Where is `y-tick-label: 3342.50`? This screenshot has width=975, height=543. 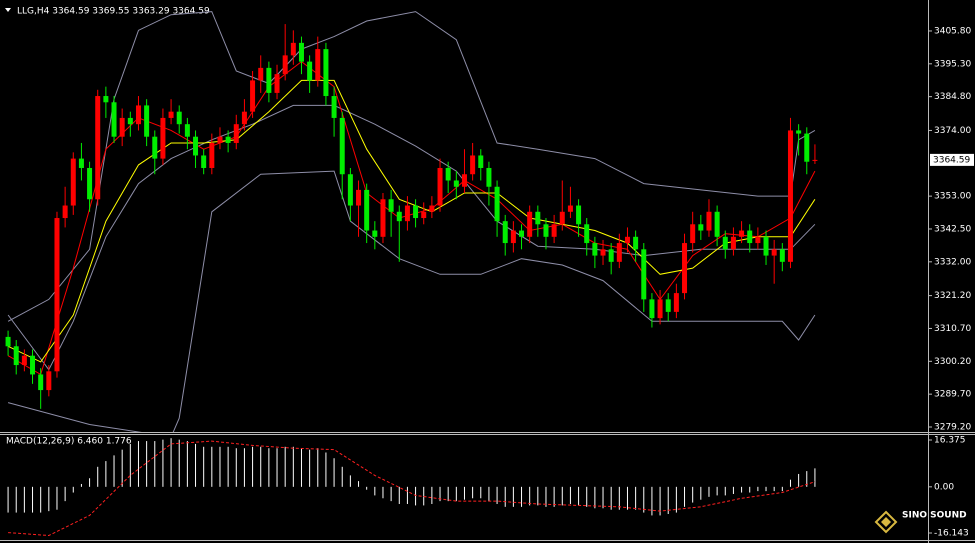 y-tick-label: 3342.50 is located at coordinates (952, 229).